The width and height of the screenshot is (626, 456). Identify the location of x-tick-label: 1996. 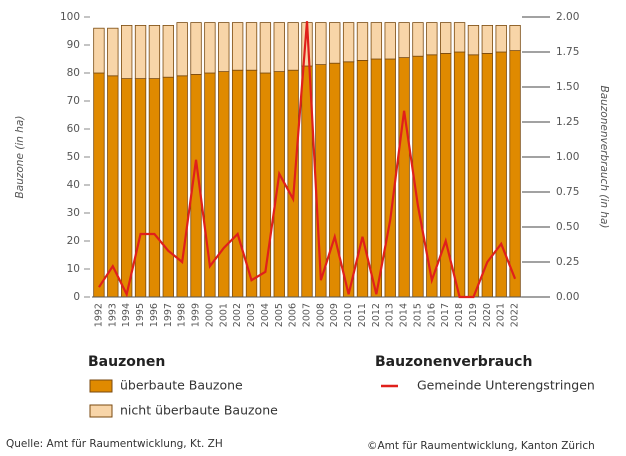
(154, 315).